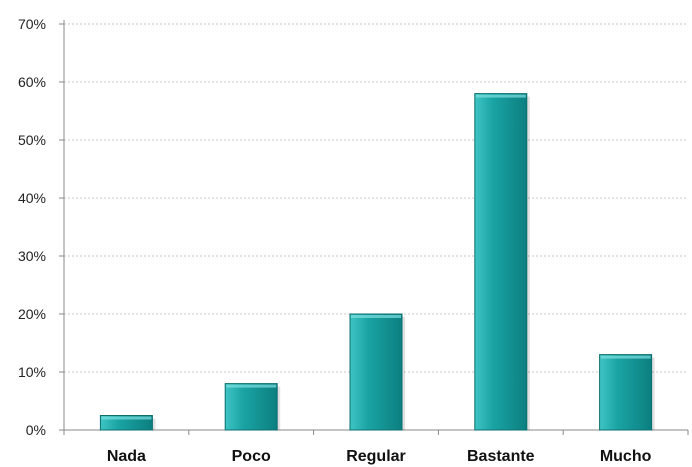 The image size is (692, 467). What do you see at coordinates (32, 227) in the screenshot?
I see `y-axis-tick-labels: 0% 10% 20% 30% 40% 50% 60% 70%` at bounding box center [32, 227].